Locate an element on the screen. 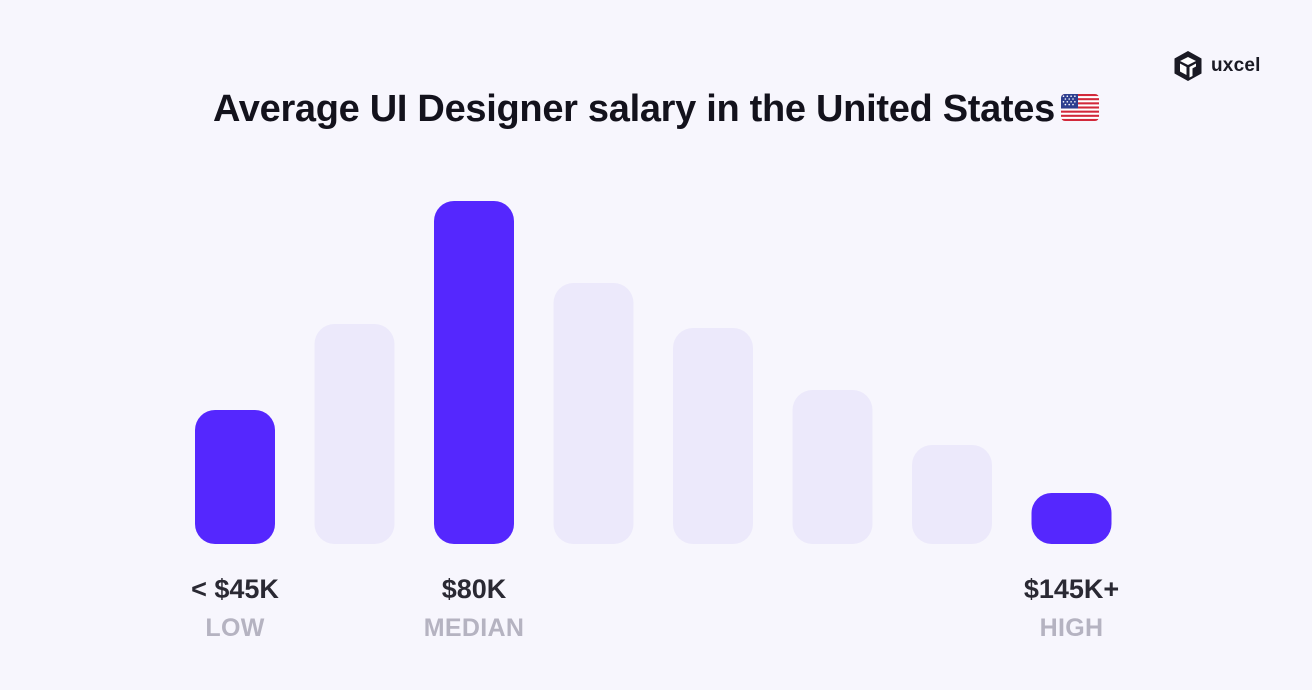  brand-logo: uxcel is located at coordinates (1217, 66).